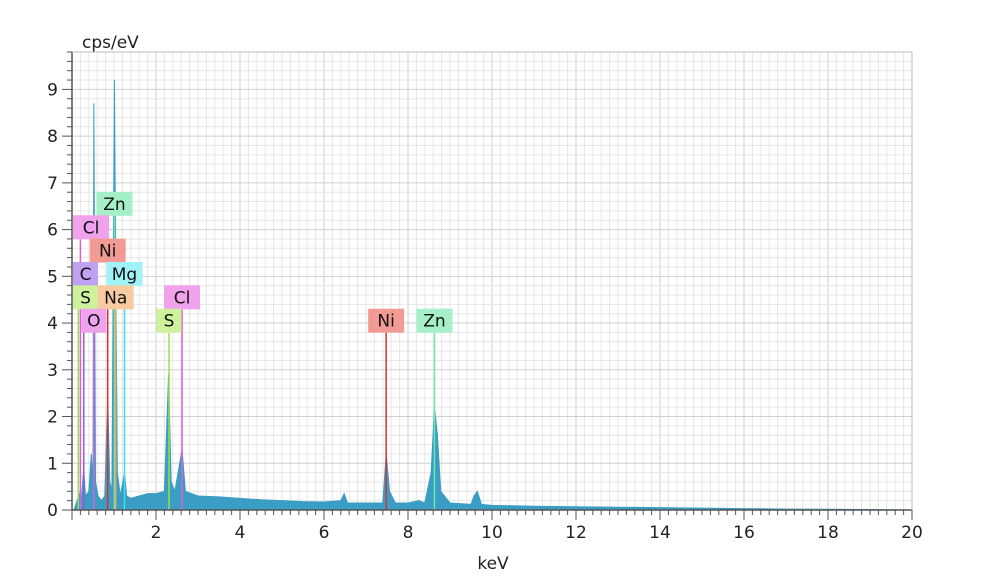 This screenshot has height=586, width=982. I want to click on element-marker-ni: Ni, so click(386, 409).